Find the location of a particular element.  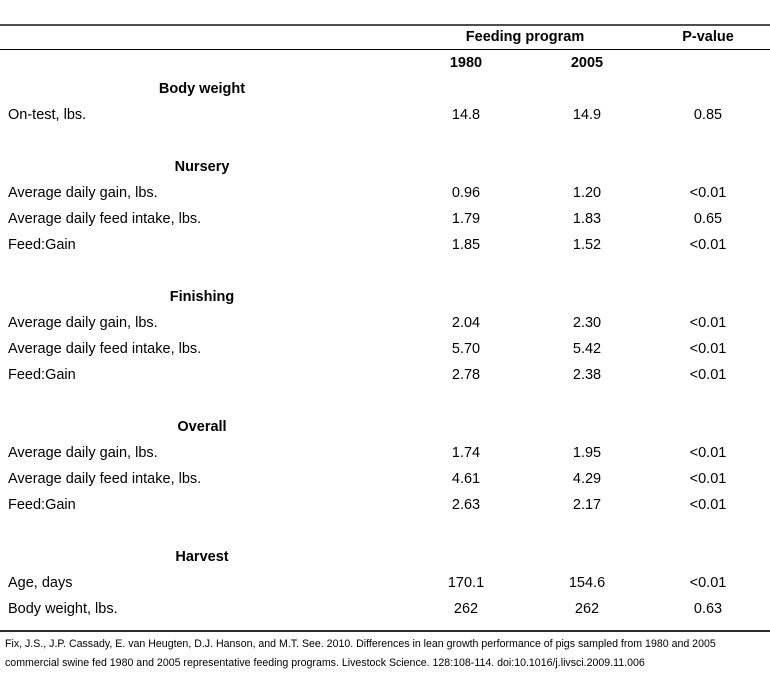

section-row: Finishing is located at coordinates (385, 297).